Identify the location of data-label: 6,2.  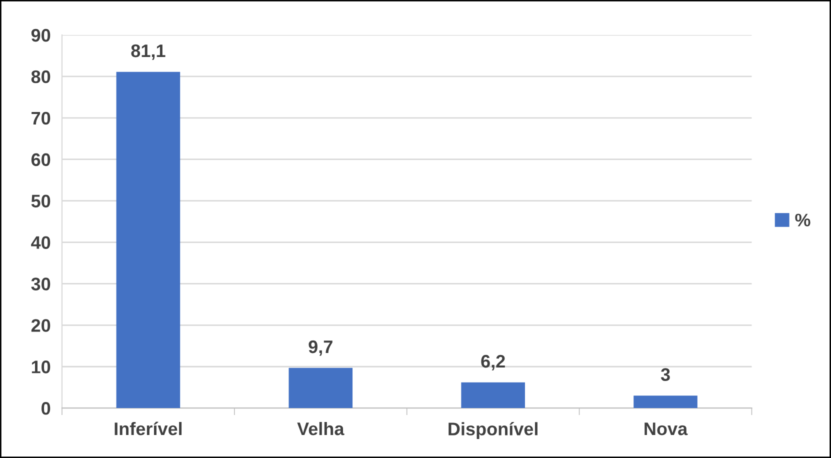
(493, 362).